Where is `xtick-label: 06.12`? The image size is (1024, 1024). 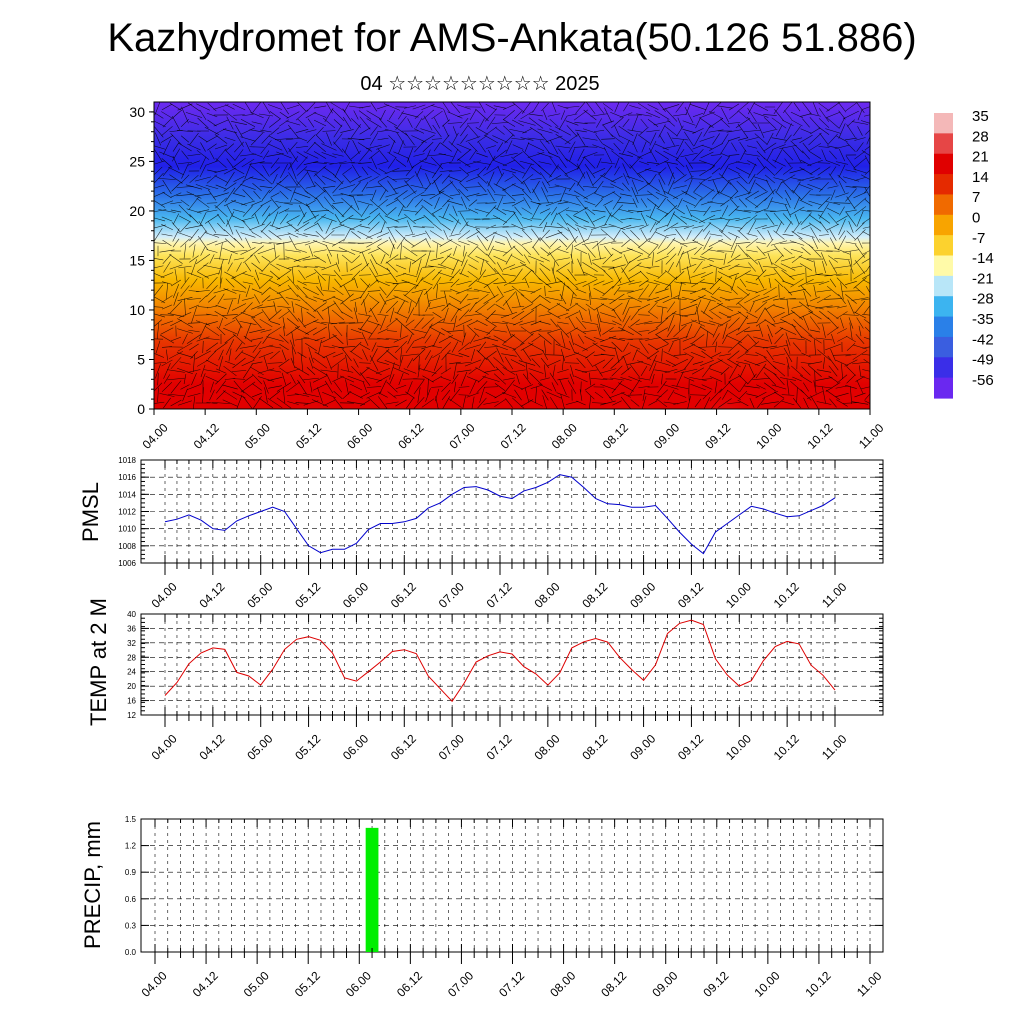
xtick-label: 06.12 is located at coordinates (403, 746).